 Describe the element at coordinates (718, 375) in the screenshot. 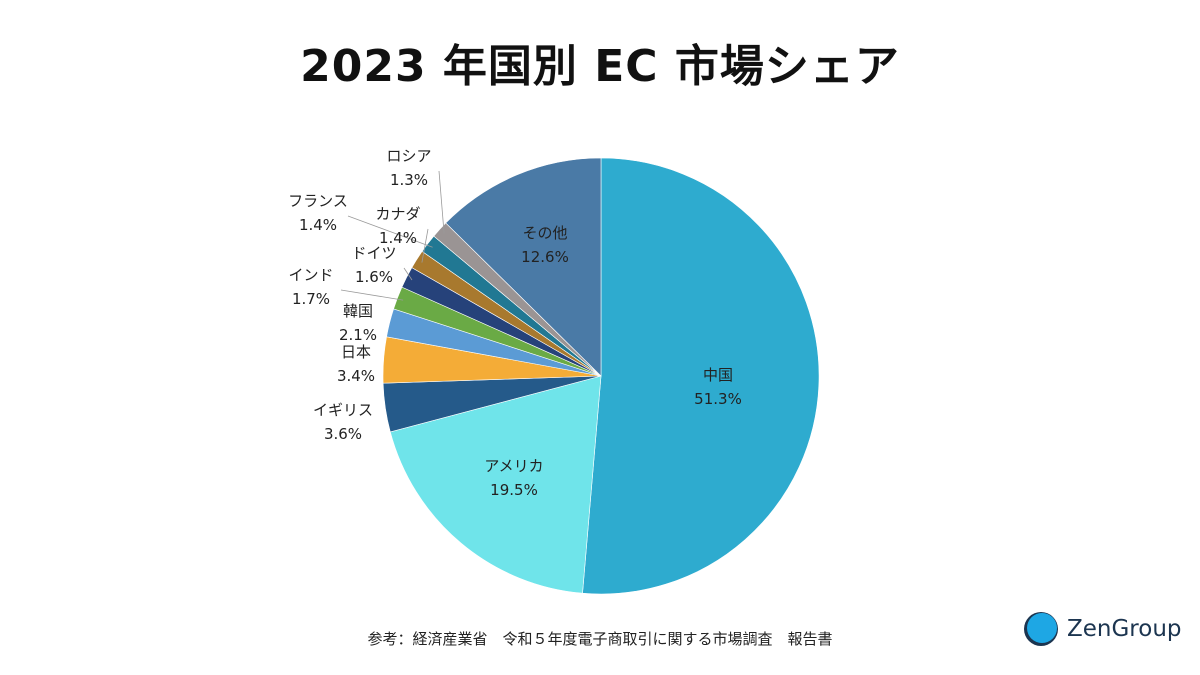

I see `slice-category-label: 中国` at that location.